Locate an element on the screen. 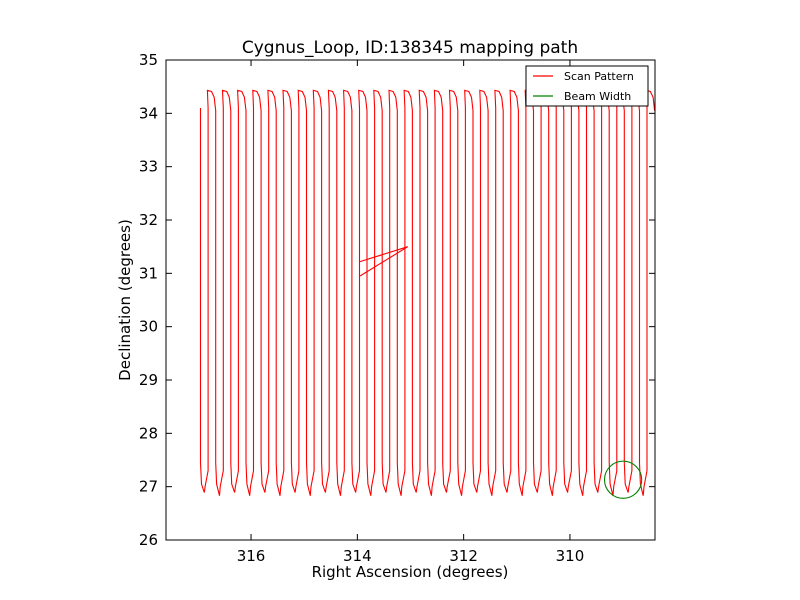 This screenshot has height=600, width=800. legend-box is located at coordinates (587, 86).